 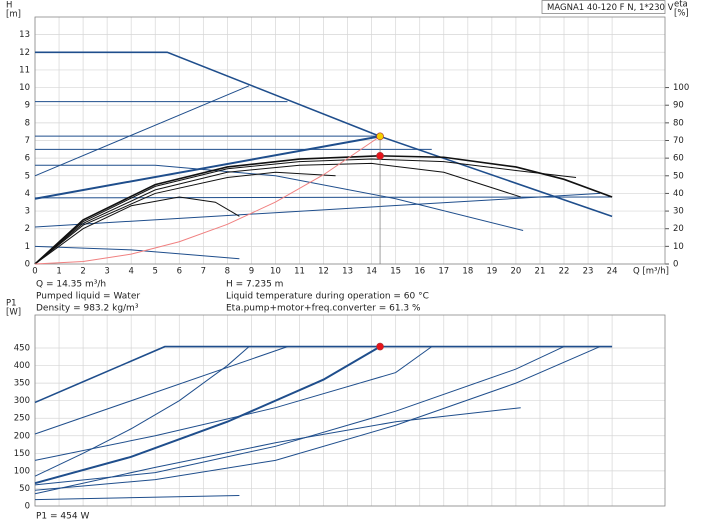 What do you see at coordinates (299, 272) in the screenshot?
I see `x-tick-label: 11` at bounding box center [299, 272].